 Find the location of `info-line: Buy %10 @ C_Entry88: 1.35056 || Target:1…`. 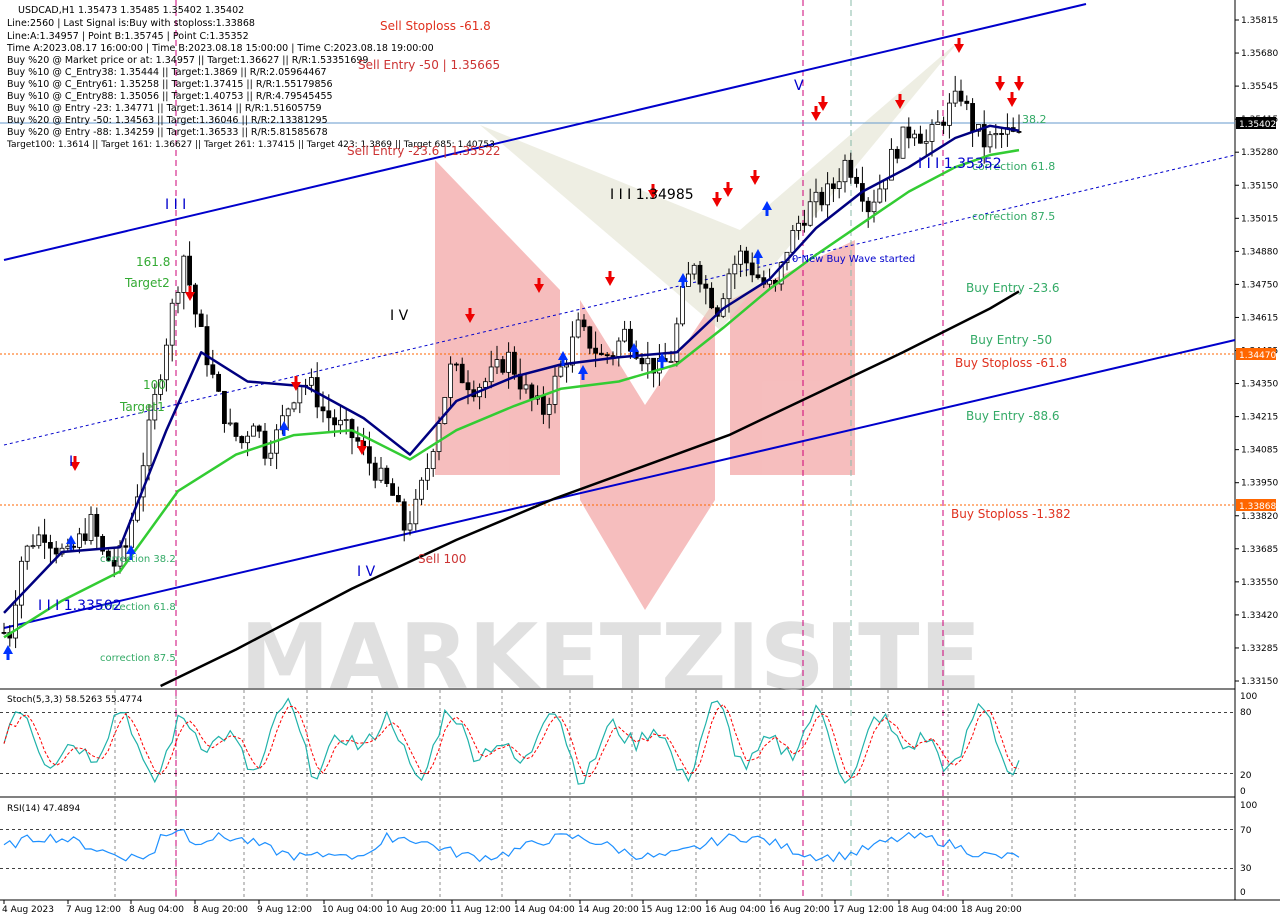

info-line: Buy %10 @ C_Entry88: 1.35056 || Target:1… is located at coordinates (170, 96).